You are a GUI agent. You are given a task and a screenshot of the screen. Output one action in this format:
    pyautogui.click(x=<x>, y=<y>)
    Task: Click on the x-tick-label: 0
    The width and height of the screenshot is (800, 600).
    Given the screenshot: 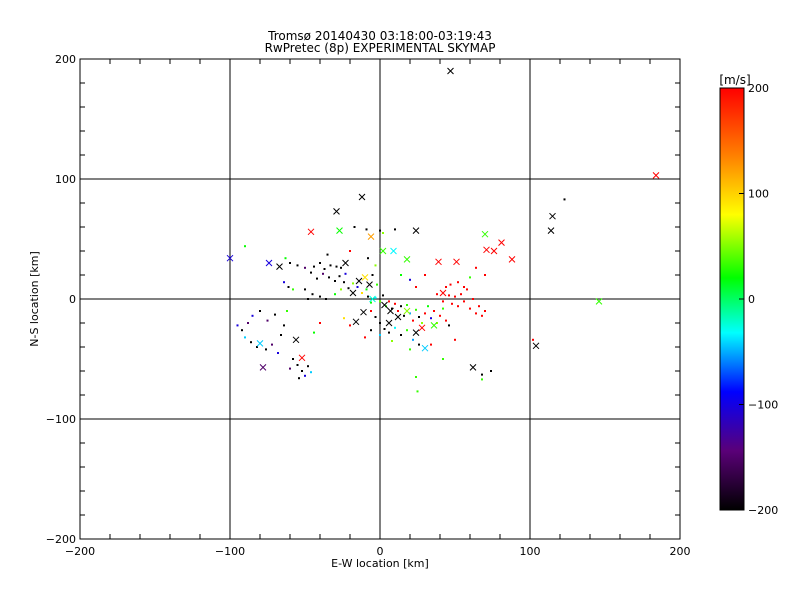 What is the action you would take?
    pyautogui.click(x=380, y=551)
    